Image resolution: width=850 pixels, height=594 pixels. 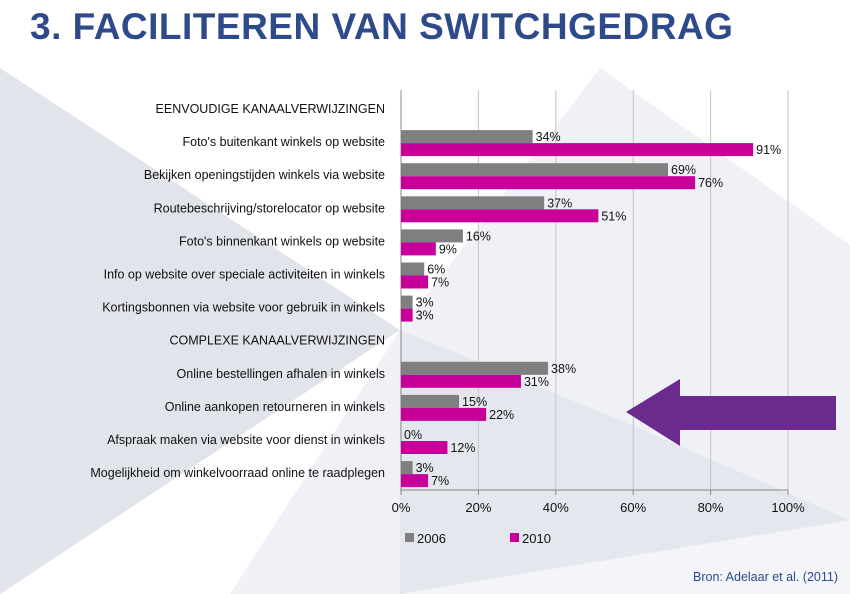 I want to click on x-tick-label: 20%, so click(x=478, y=507).